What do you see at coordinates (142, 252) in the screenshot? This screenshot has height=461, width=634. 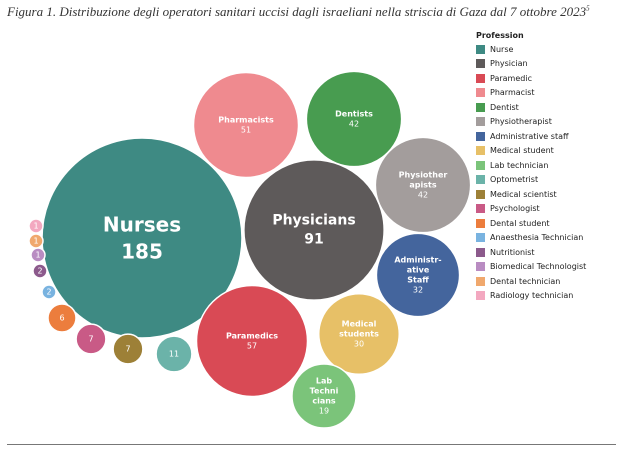 I see `bubble-value: 185` at bounding box center [142, 252].